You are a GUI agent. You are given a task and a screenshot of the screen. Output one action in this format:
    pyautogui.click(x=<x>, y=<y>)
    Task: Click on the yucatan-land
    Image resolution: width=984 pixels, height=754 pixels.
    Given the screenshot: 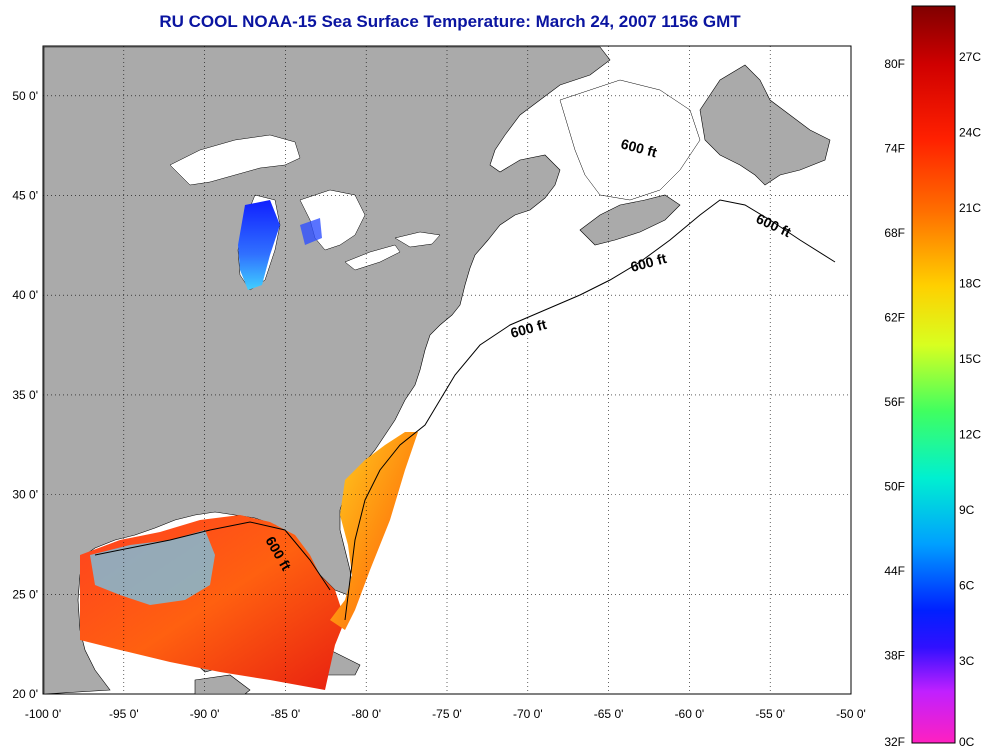 What is the action you would take?
    pyautogui.click(x=222, y=684)
    